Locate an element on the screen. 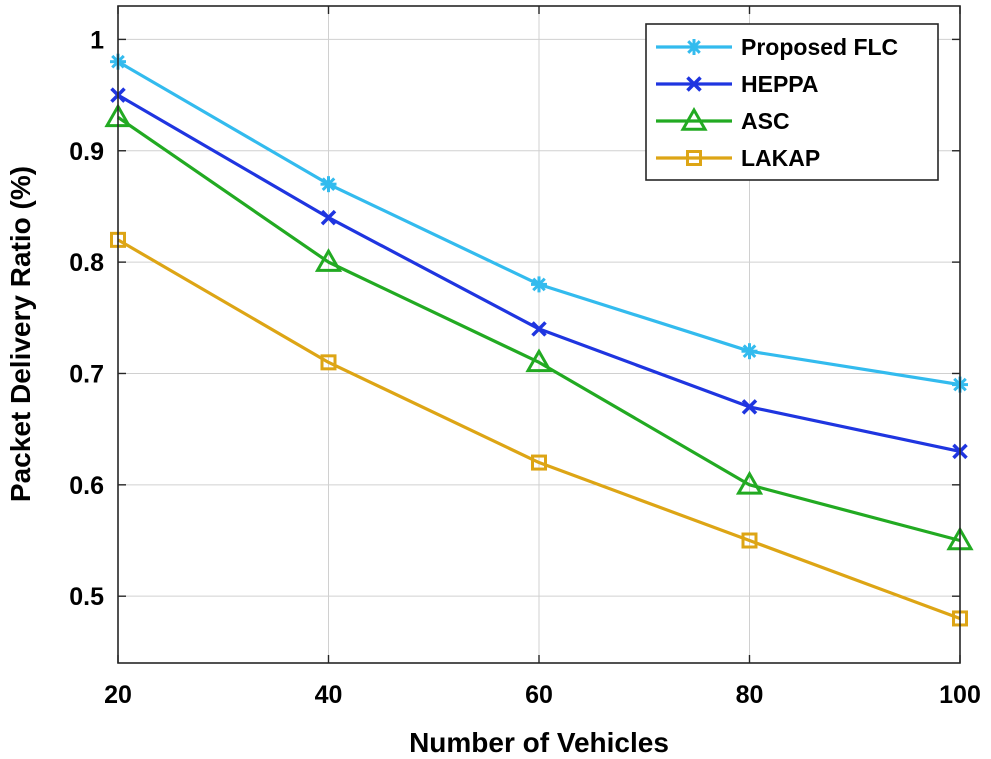 The width and height of the screenshot is (991, 759). legend-label: HEPPA is located at coordinates (780, 84).